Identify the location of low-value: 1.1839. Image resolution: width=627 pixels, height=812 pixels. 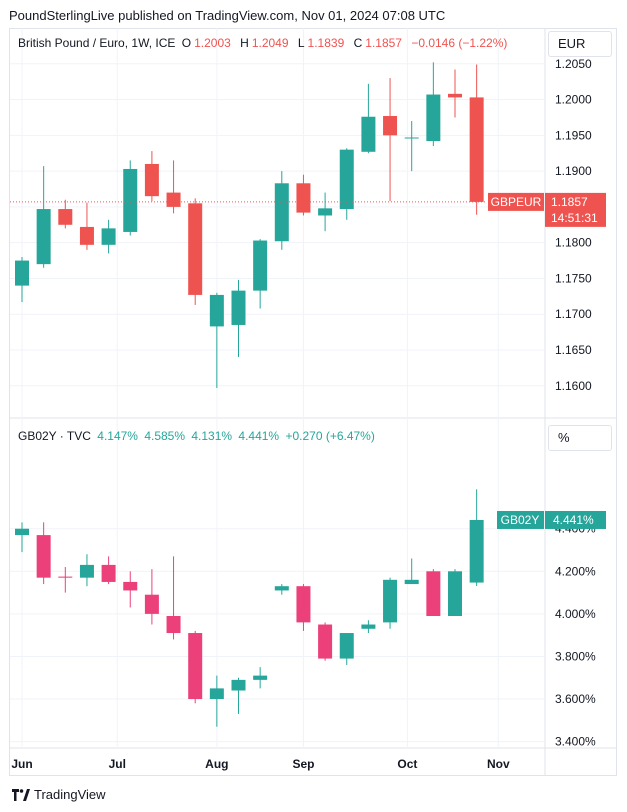
(326, 43).